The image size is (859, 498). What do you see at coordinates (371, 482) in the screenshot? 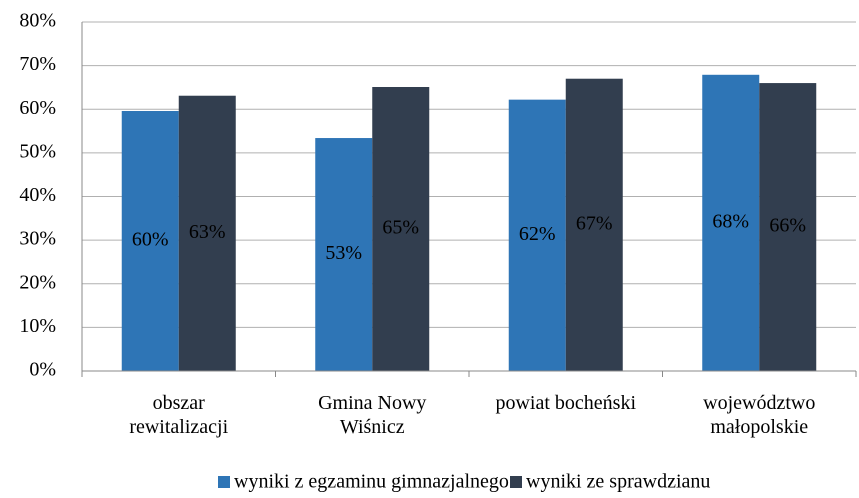
I see `legend-label: wyniki z egzaminu gimnazjalnego` at bounding box center [371, 482].